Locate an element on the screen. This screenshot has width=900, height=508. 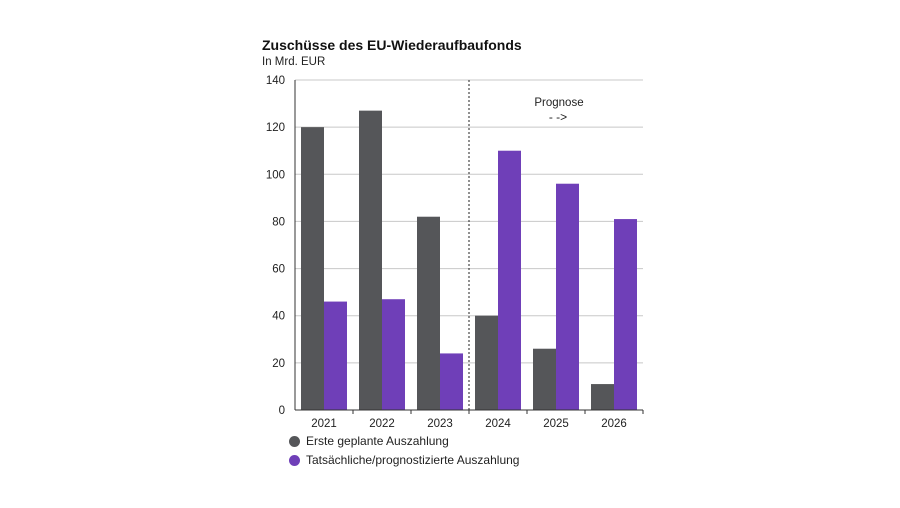
chart-subtitle: In Mrd. EUR is located at coordinates (294, 62).